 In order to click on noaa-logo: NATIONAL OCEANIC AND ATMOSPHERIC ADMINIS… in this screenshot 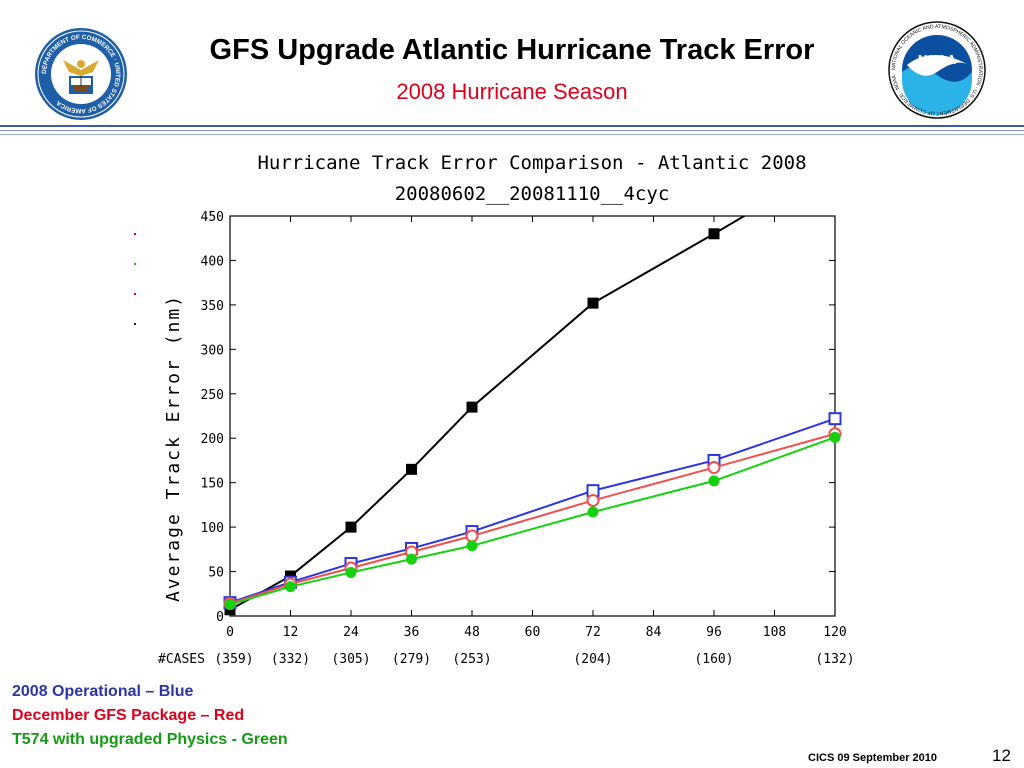, I will do `click(937, 70)`.